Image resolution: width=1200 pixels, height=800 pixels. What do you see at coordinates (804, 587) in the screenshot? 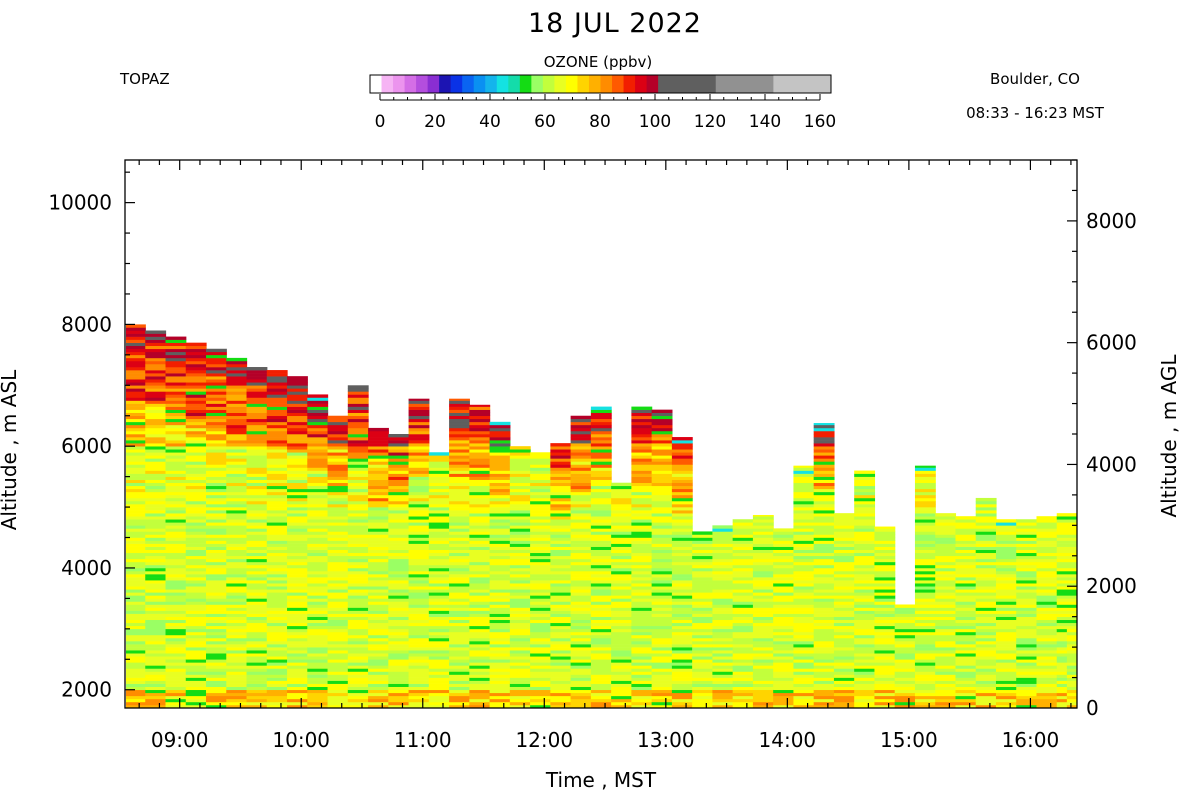
I see `ozone-profile` at bounding box center [804, 587].